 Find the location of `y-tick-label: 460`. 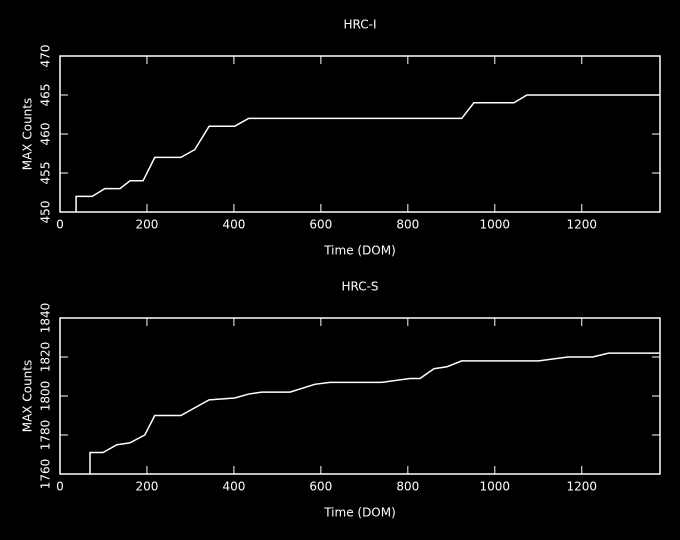

y-tick-label: 460 is located at coordinates (46, 134).